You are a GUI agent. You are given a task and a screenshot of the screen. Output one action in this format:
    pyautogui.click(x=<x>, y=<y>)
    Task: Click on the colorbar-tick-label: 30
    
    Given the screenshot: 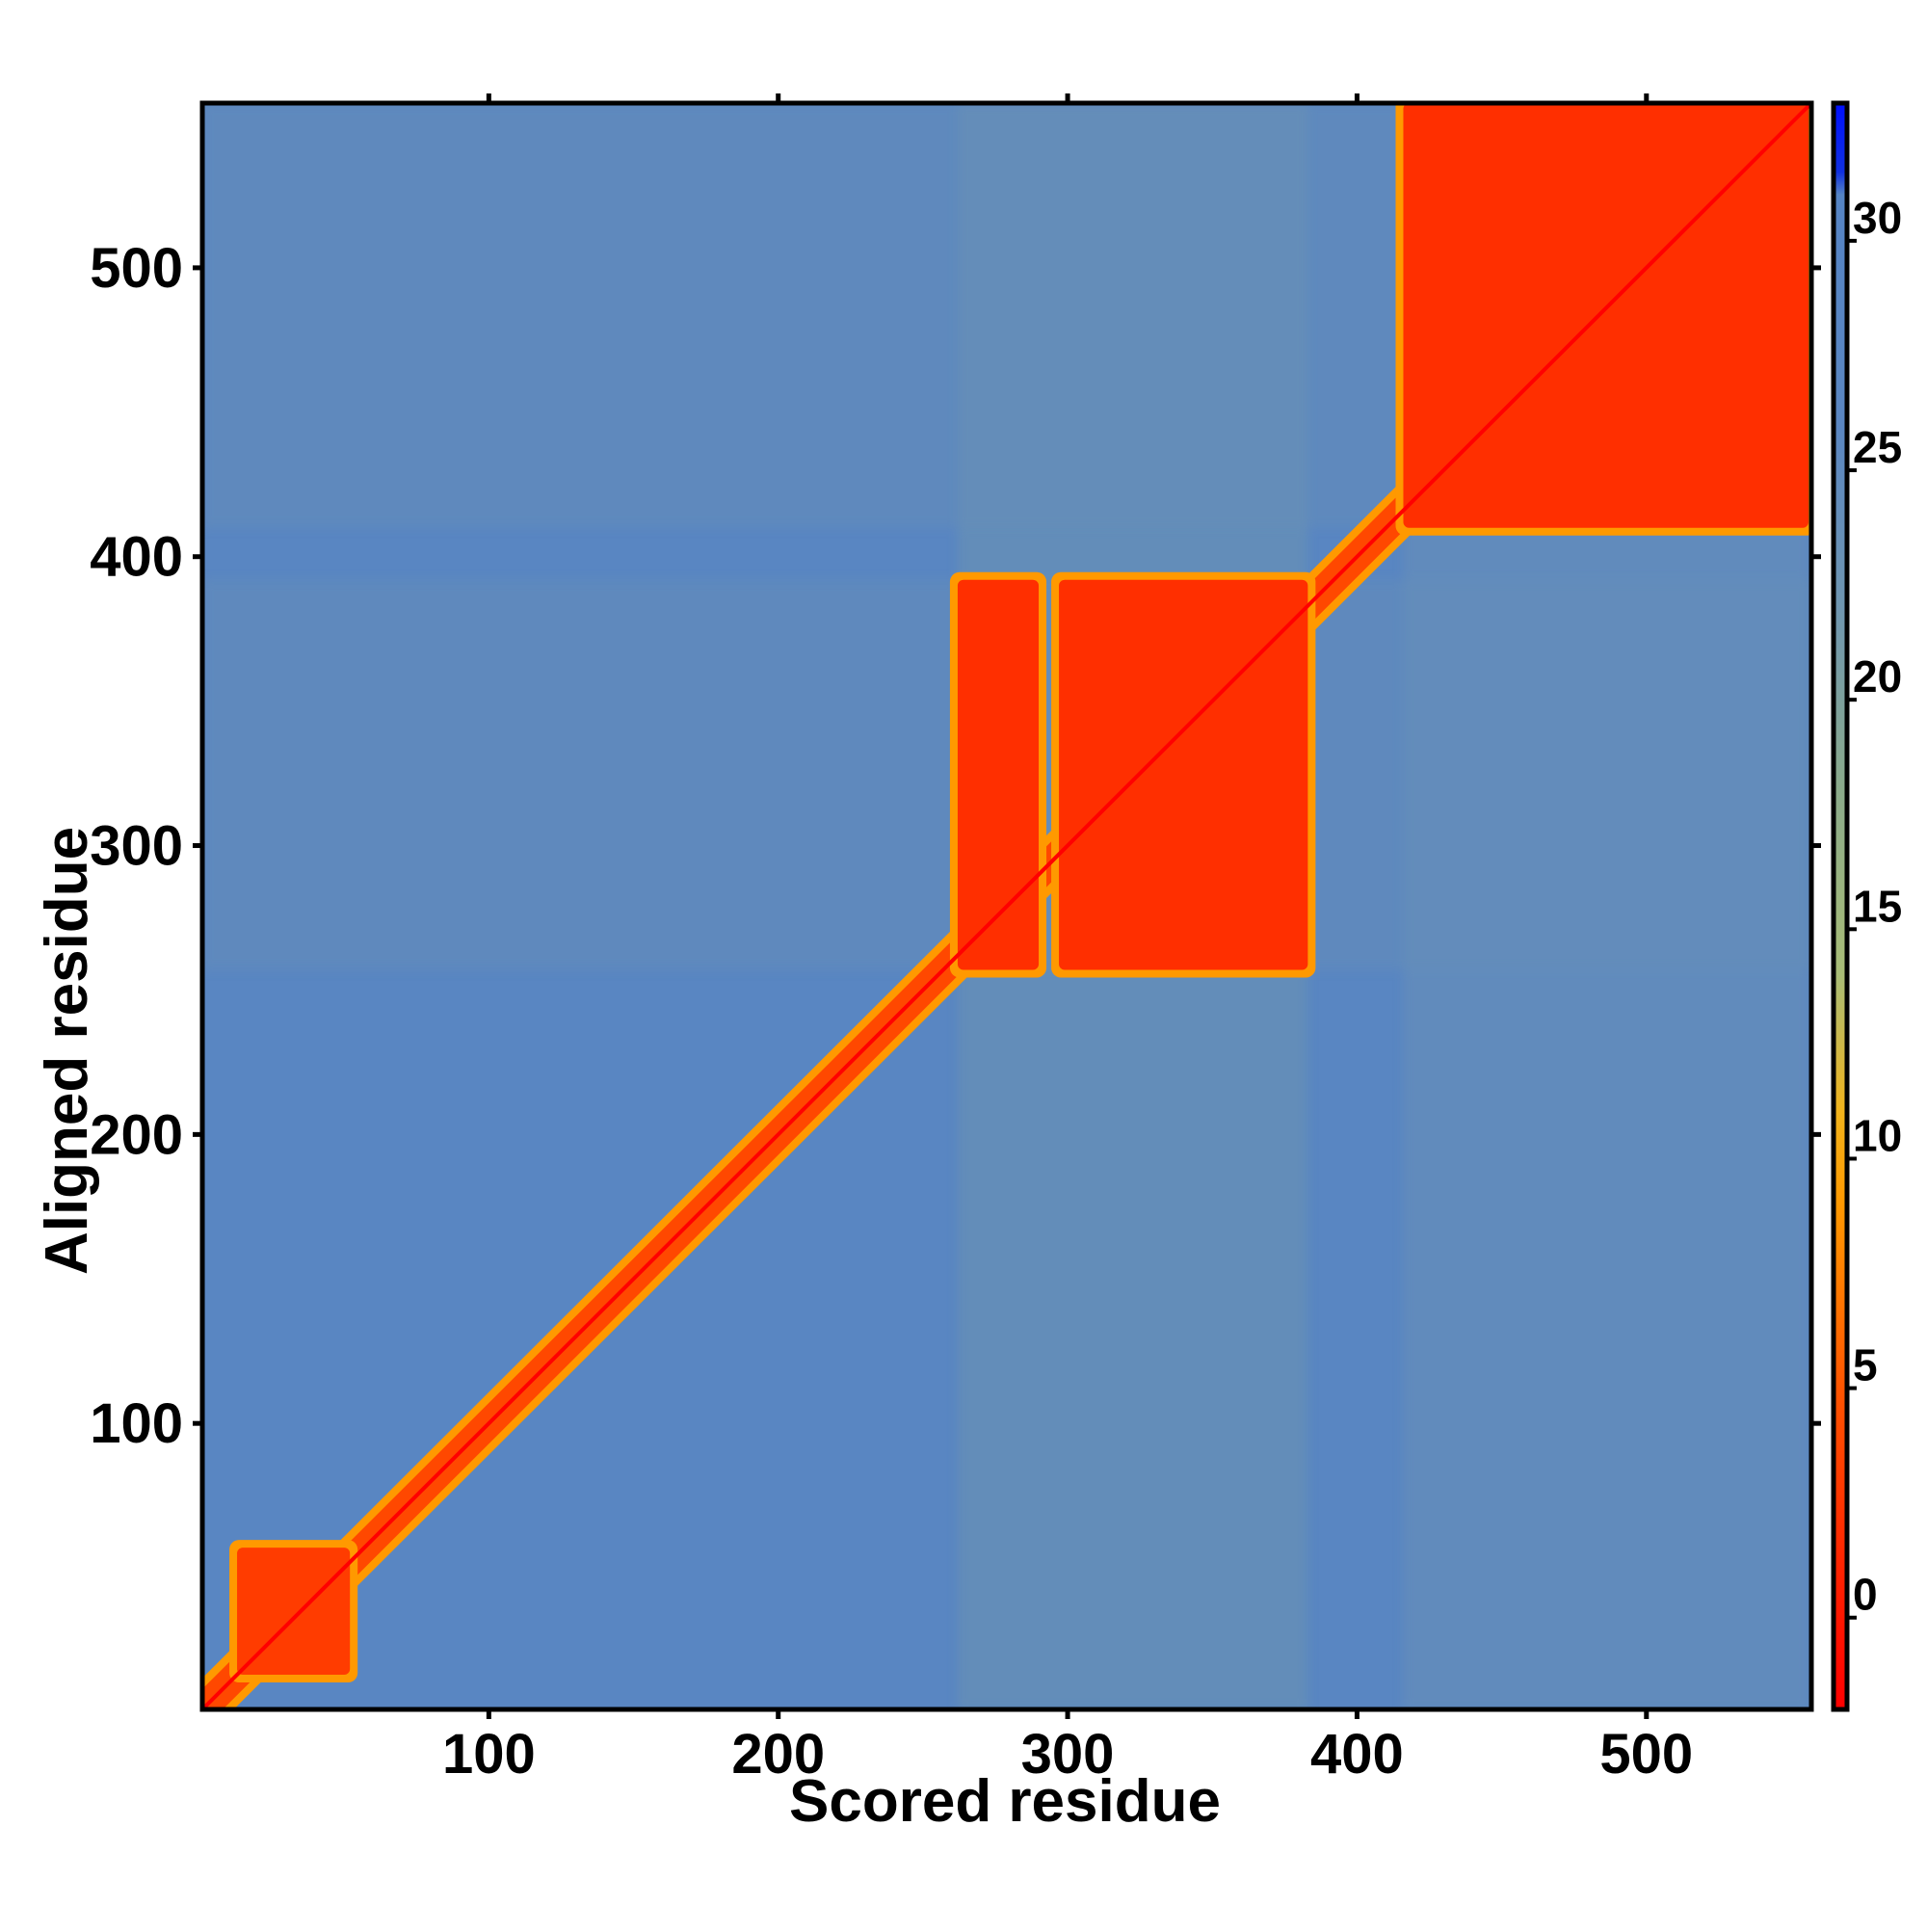 What is the action you would take?
    pyautogui.click(x=1878, y=218)
    